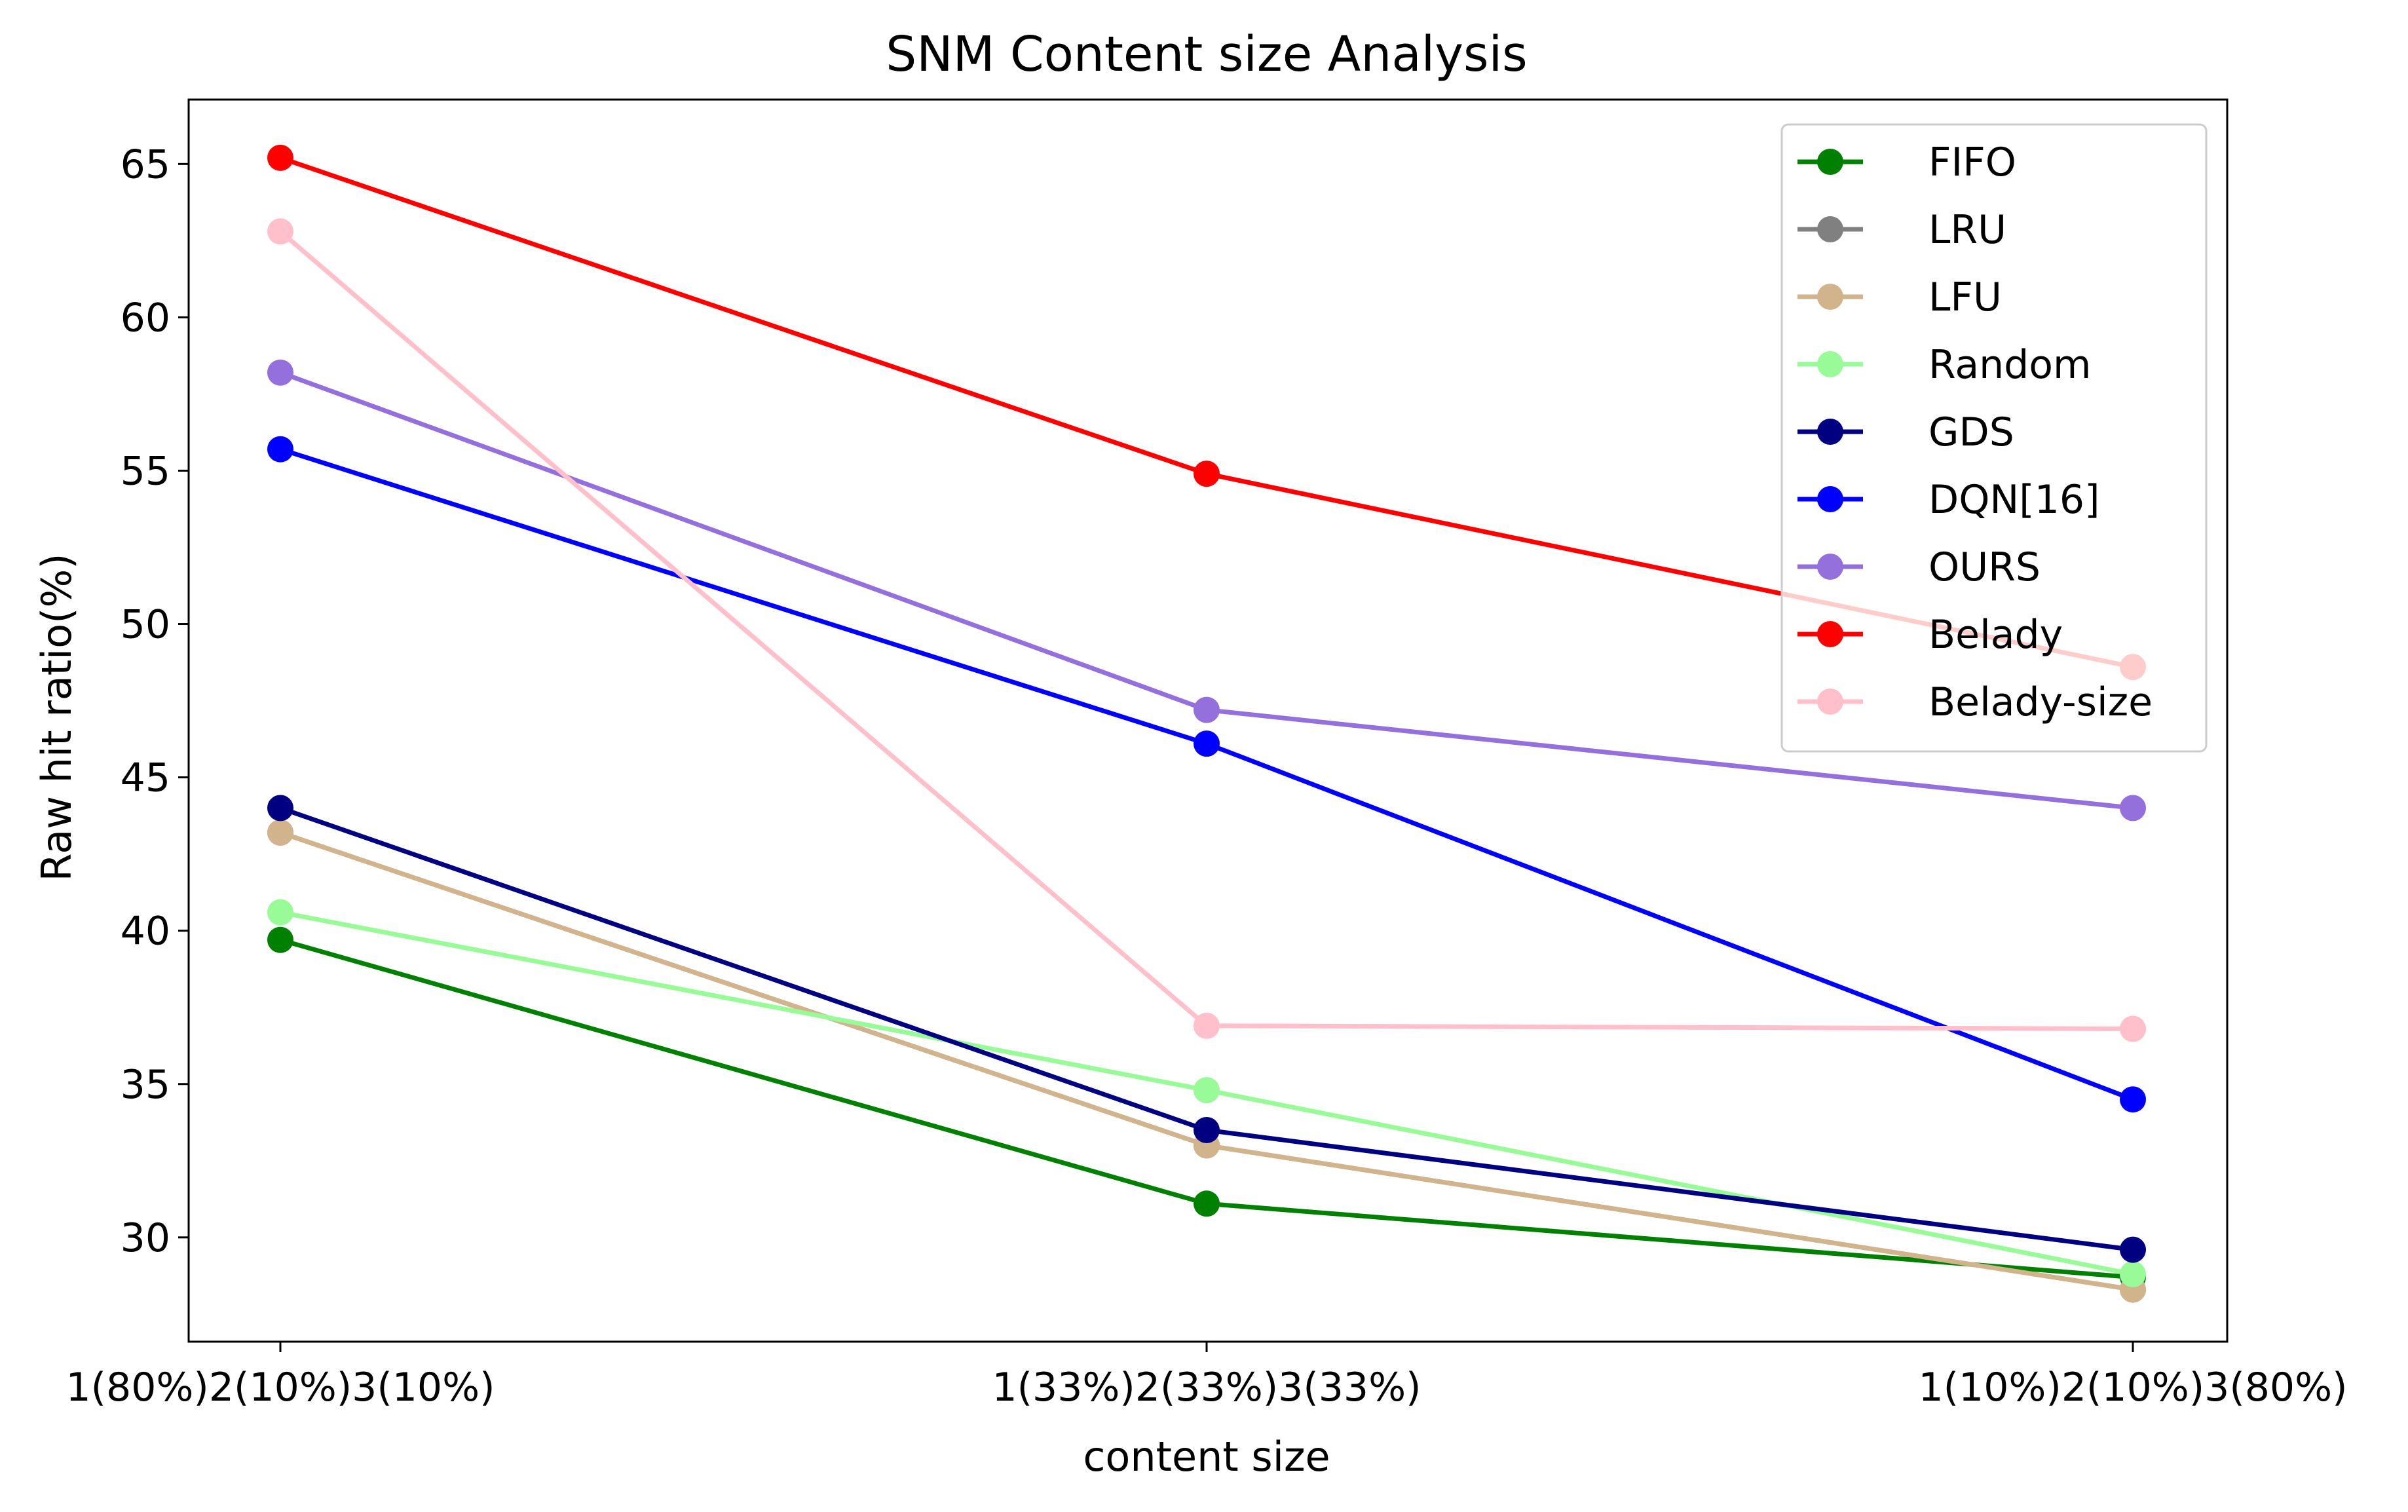 The image size is (2408, 1512). What do you see at coordinates (1967, 230) in the screenshot?
I see `legend-label: LRU` at bounding box center [1967, 230].